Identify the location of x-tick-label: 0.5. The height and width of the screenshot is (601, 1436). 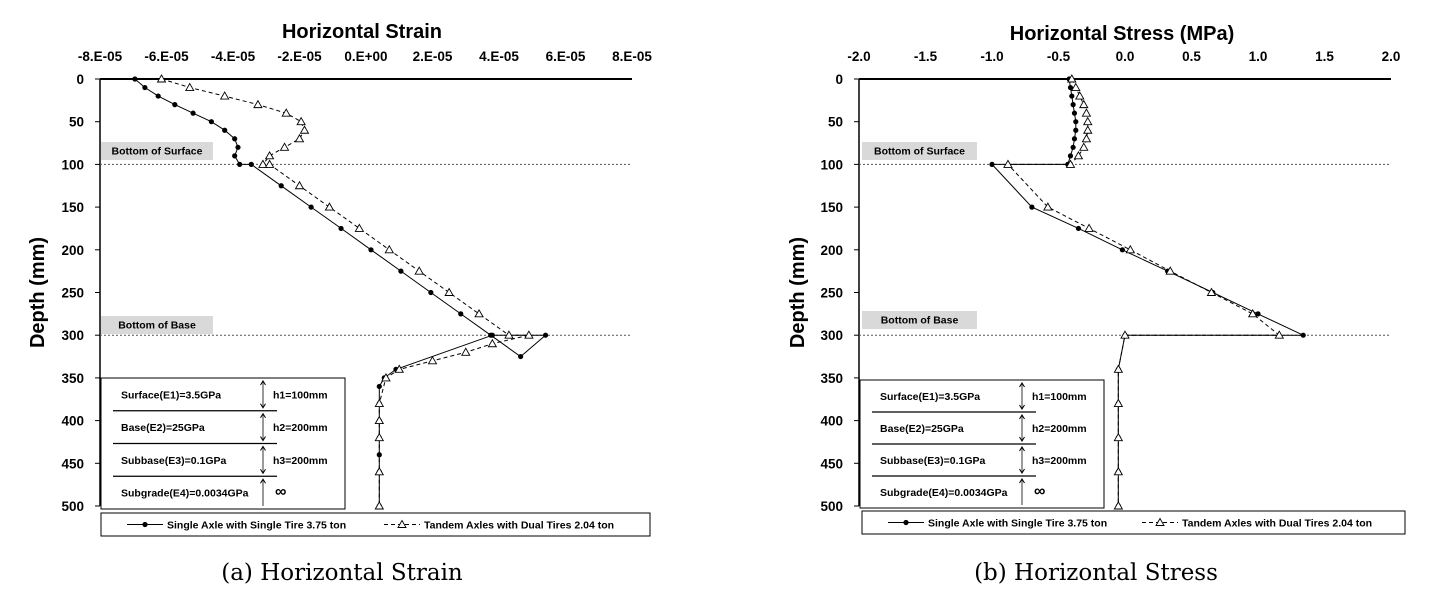
(1191, 56).